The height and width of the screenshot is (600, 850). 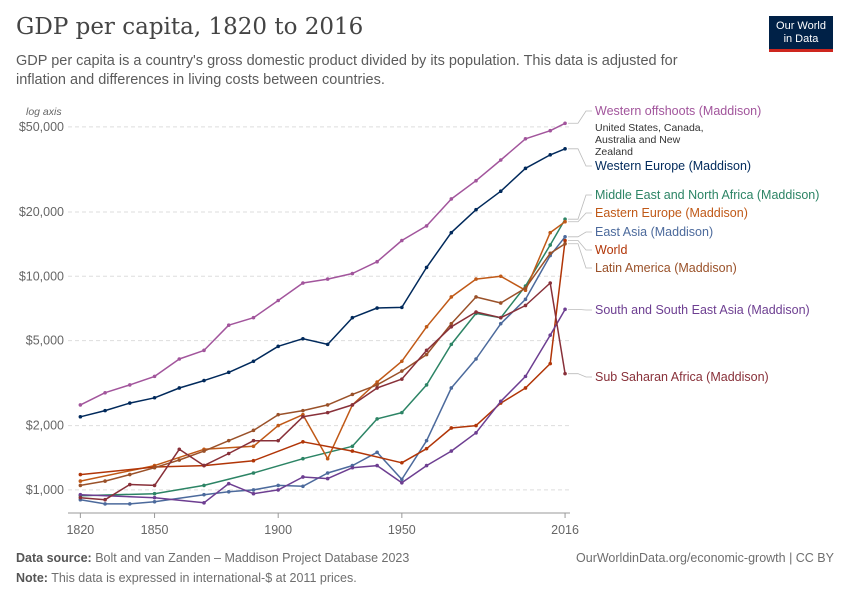 I want to click on chart-title: GDP per capita, 1820 to 2016, so click(x=190, y=27).